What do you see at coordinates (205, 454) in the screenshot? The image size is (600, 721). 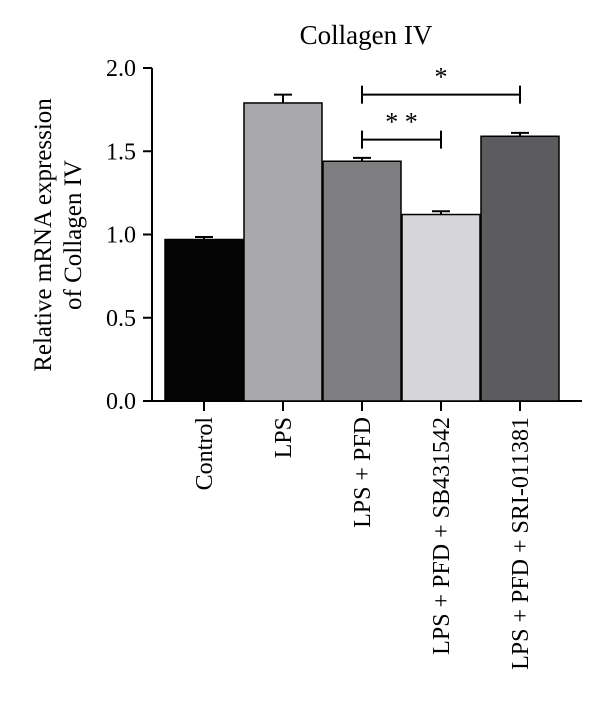 I see `x-tick-label: Control` at bounding box center [205, 454].